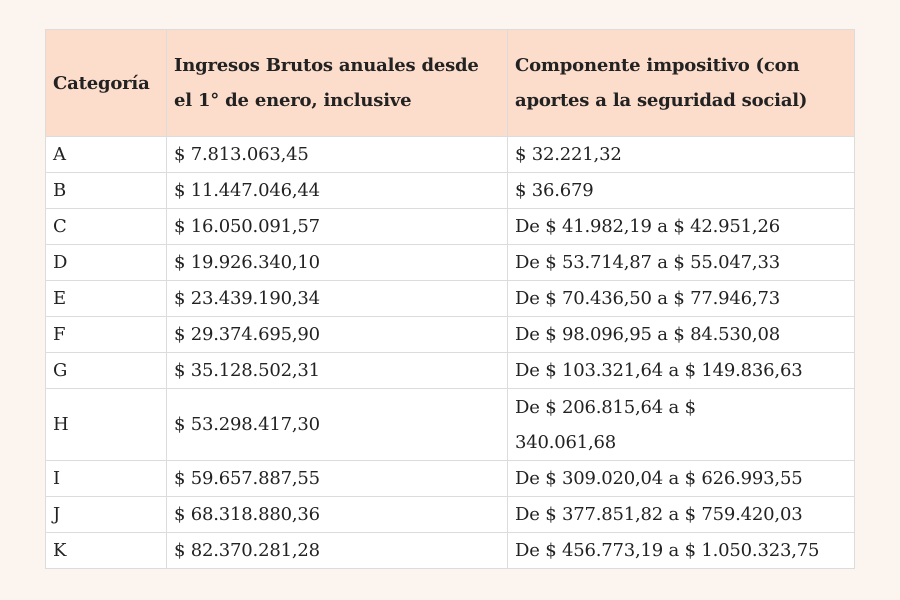 The width and height of the screenshot is (900, 600). Describe the element at coordinates (681, 226) in the screenshot. I see `tax-cell: De $ 41.982,19 a $ 42.951,26` at that location.